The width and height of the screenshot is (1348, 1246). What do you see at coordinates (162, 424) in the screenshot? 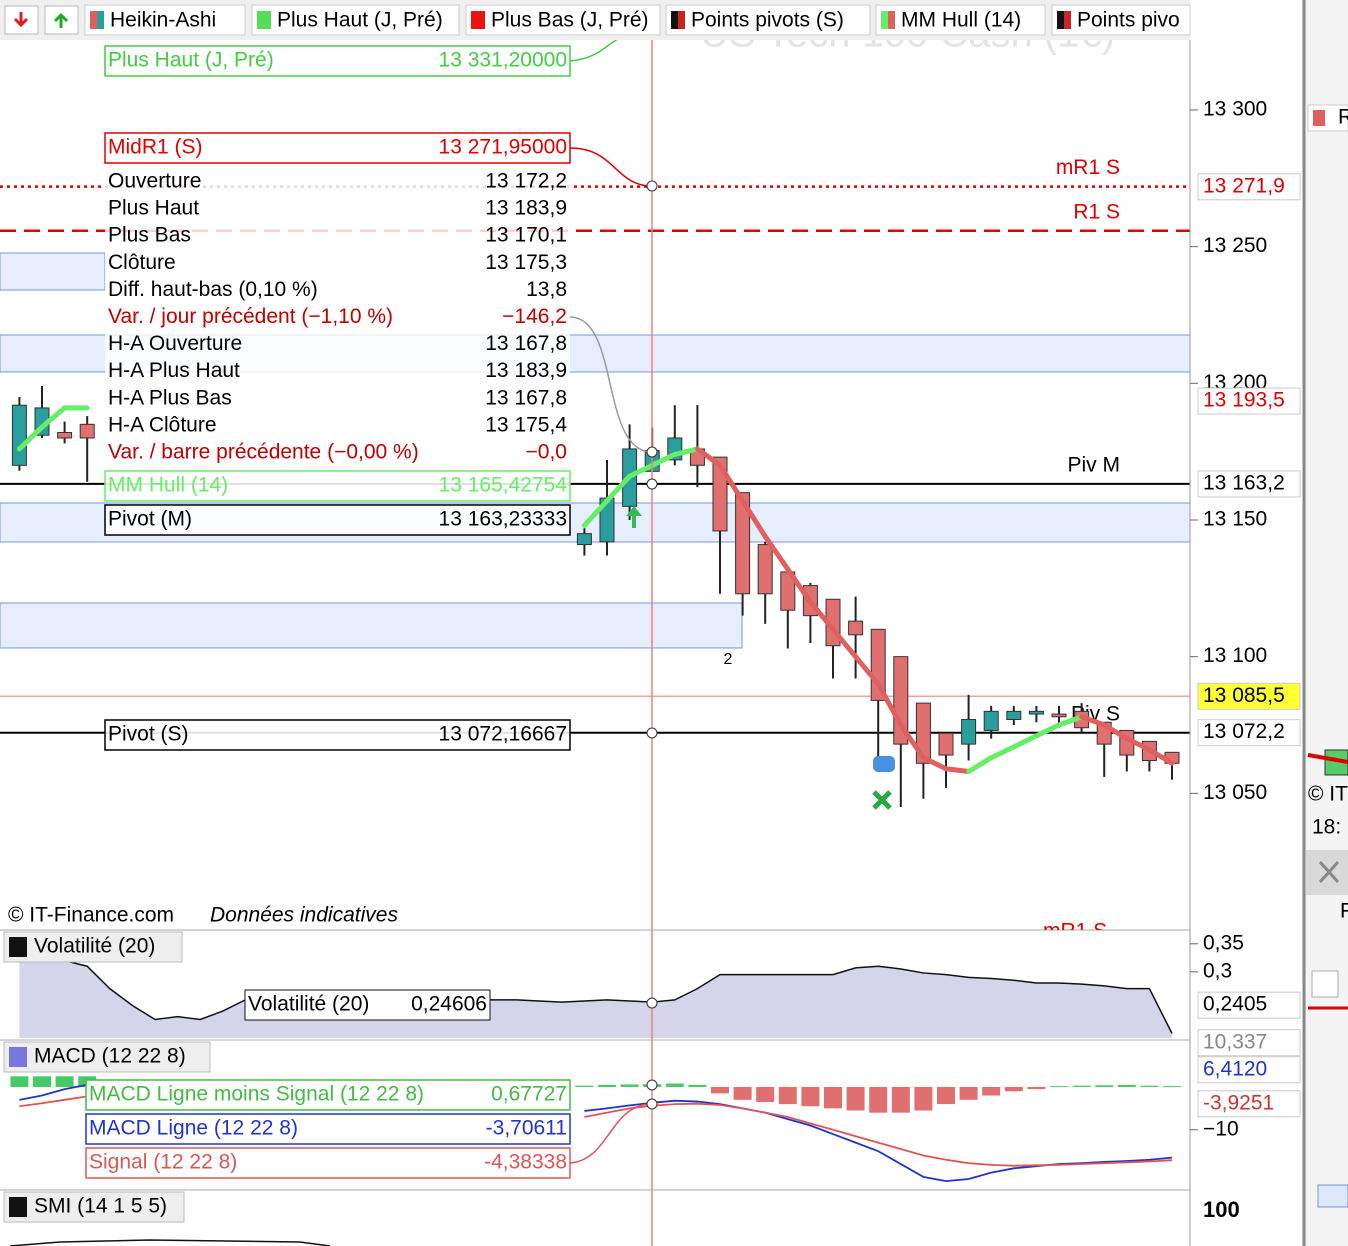
I see `info-label: H-A Clôture` at bounding box center [162, 424].